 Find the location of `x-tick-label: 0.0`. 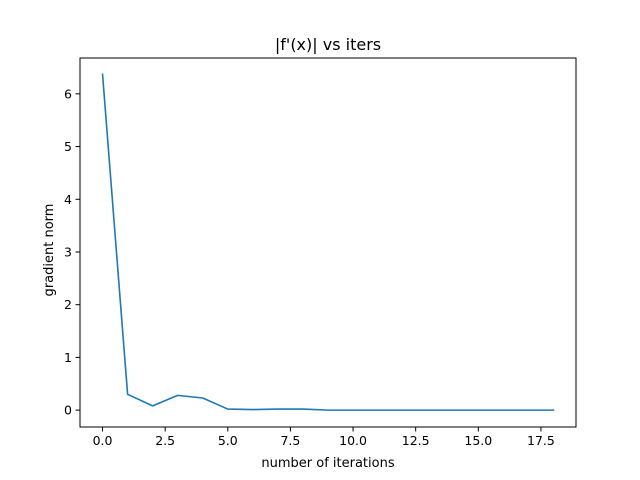

x-tick-label: 0.0 is located at coordinates (103, 440).